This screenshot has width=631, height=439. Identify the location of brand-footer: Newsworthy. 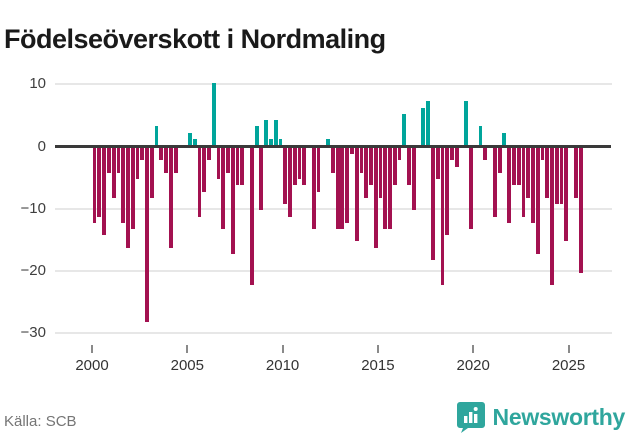
(540, 417).